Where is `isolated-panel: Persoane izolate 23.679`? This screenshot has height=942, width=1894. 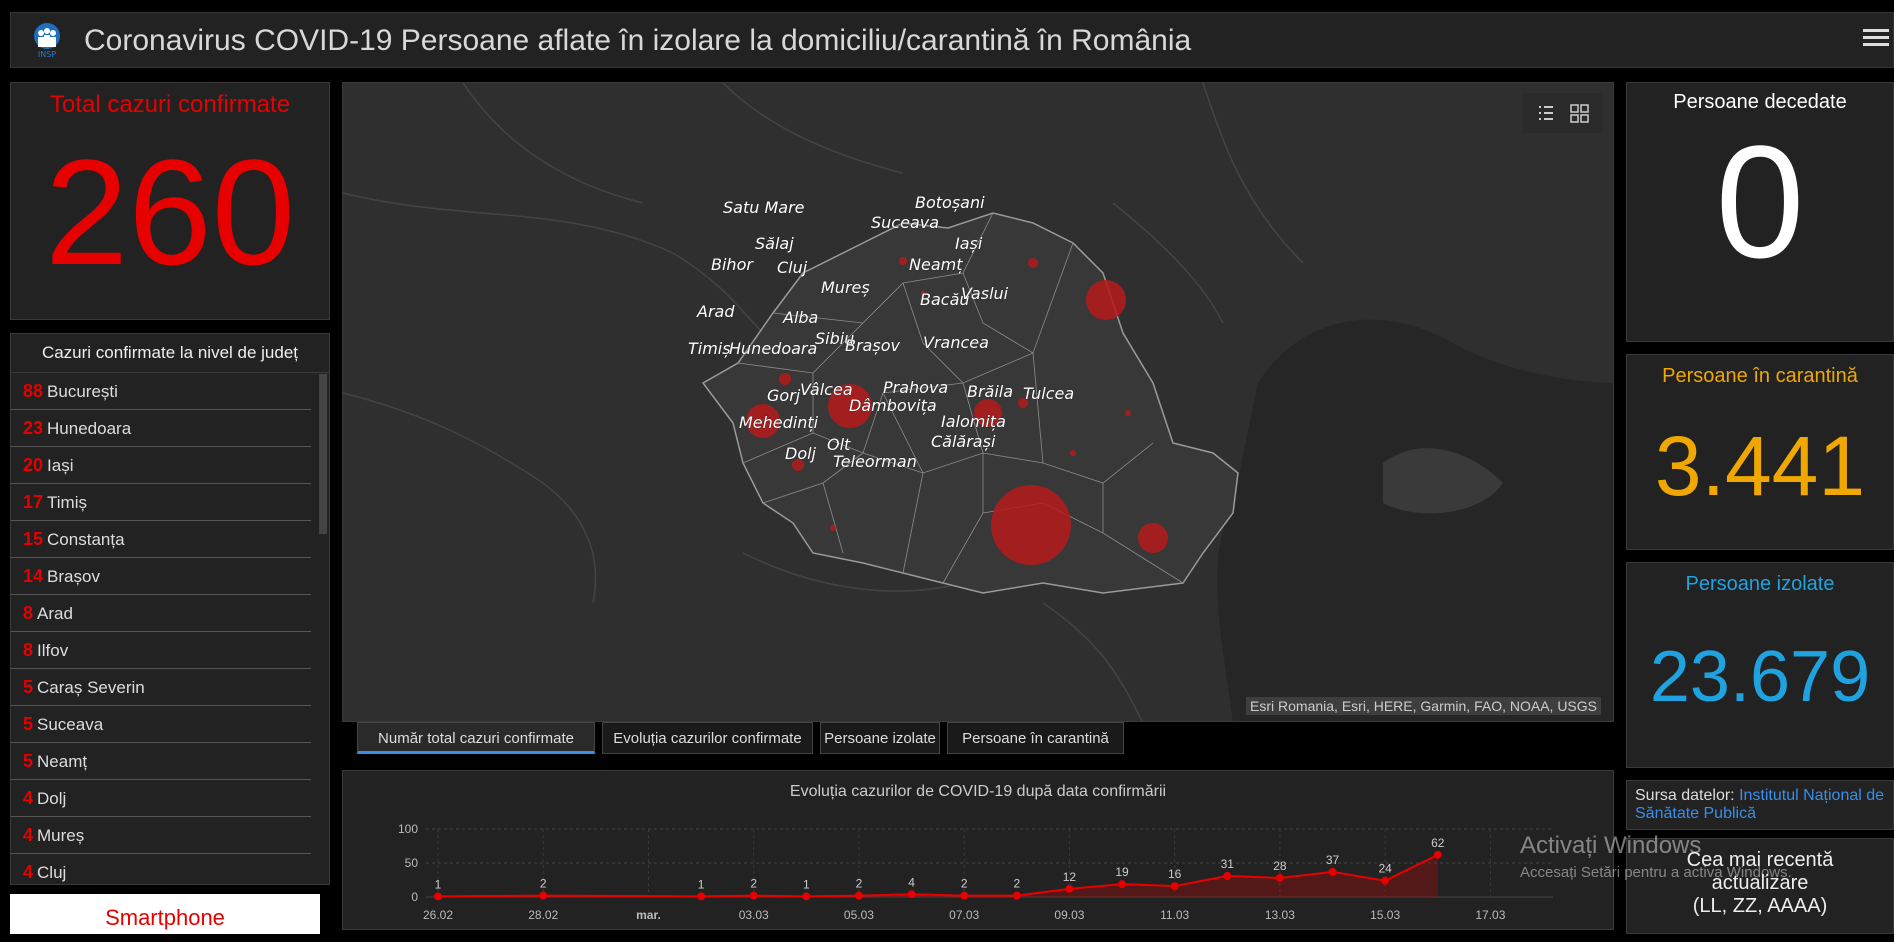 isolated-panel: Persoane izolate 23.679 is located at coordinates (1760, 665).